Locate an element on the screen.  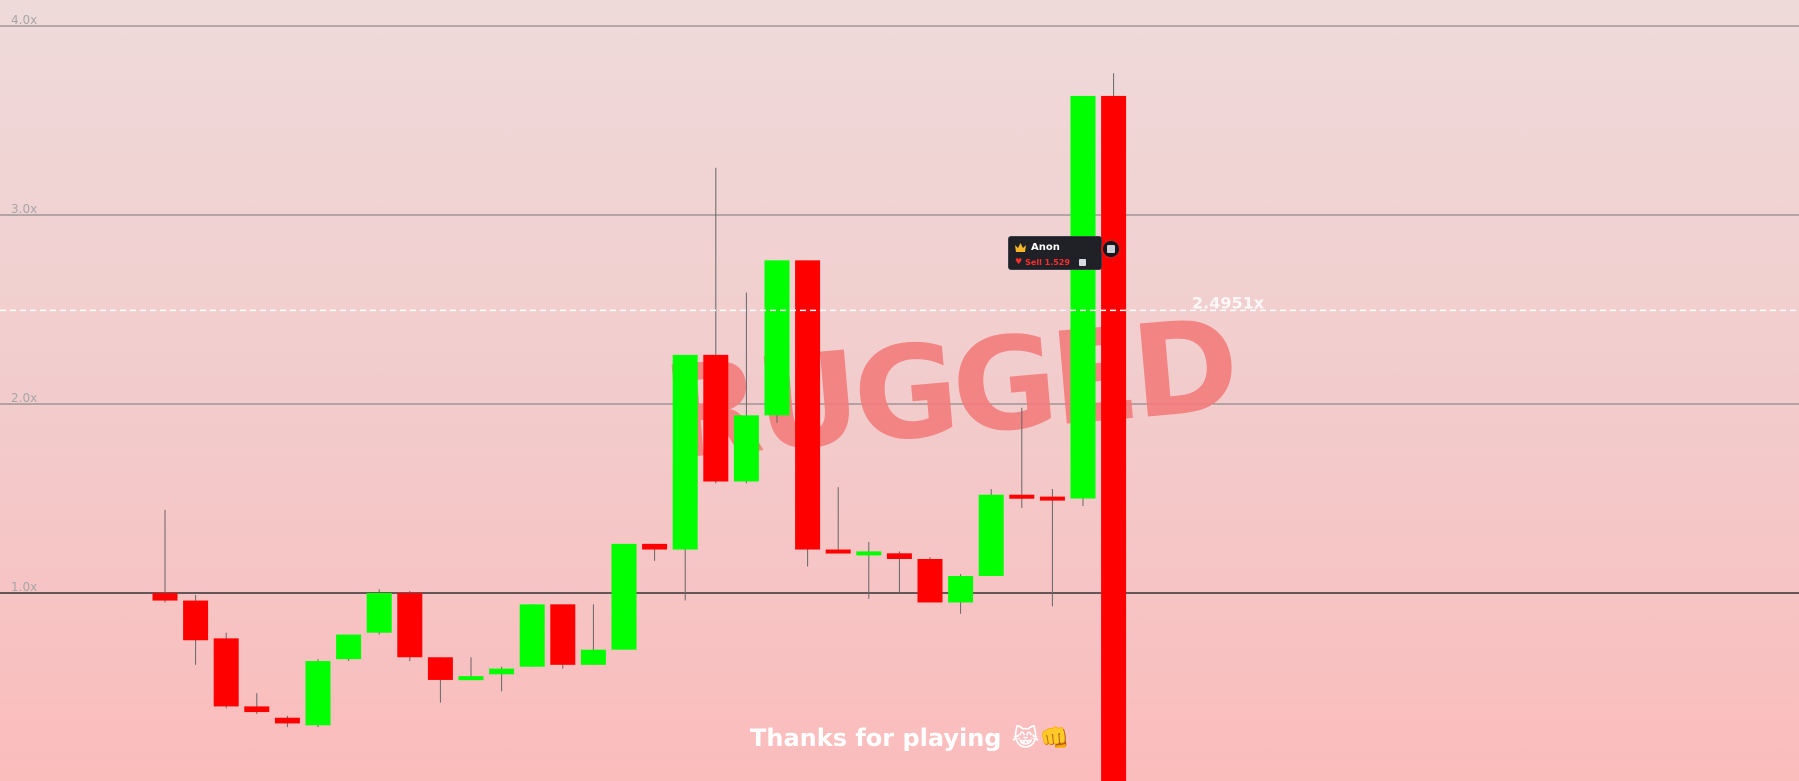
y-tick-label: 3.0x is located at coordinates (24, 209).